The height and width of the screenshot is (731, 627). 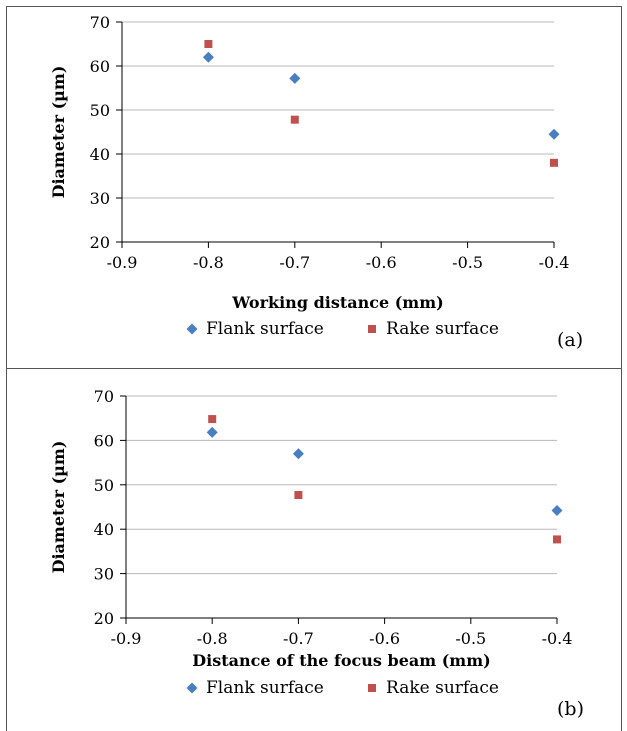 I want to click on y-tick-label-a-2: 40, so click(x=100, y=154).